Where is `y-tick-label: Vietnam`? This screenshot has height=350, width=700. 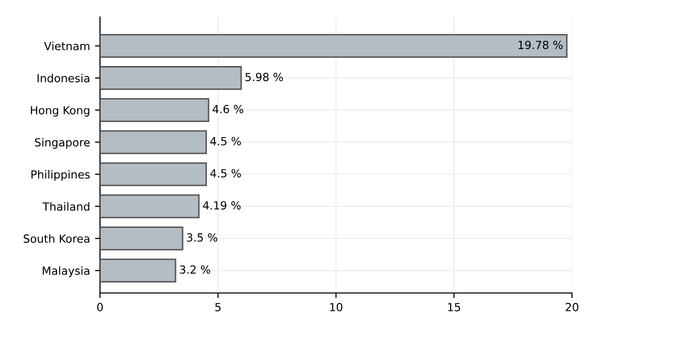 y-tick-label: Vietnam is located at coordinates (67, 46).